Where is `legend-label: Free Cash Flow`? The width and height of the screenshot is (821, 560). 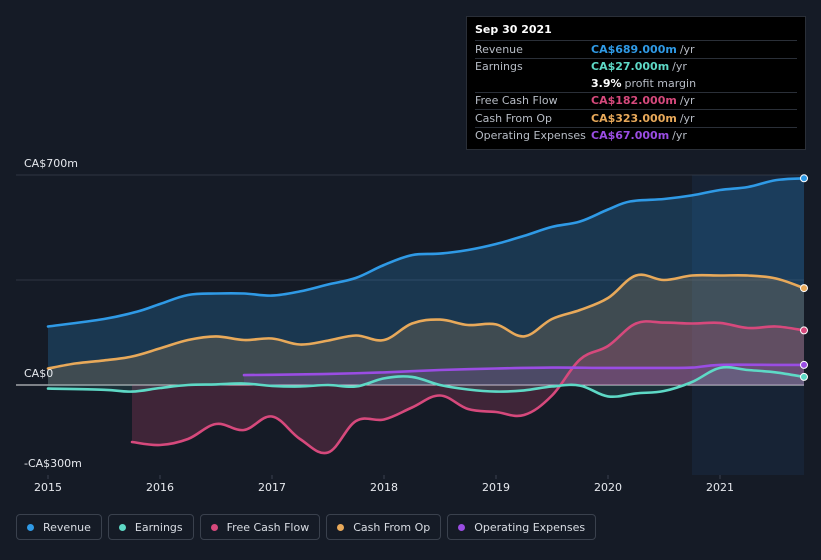
legend-label: Free Cash Flow is located at coordinates (268, 527).